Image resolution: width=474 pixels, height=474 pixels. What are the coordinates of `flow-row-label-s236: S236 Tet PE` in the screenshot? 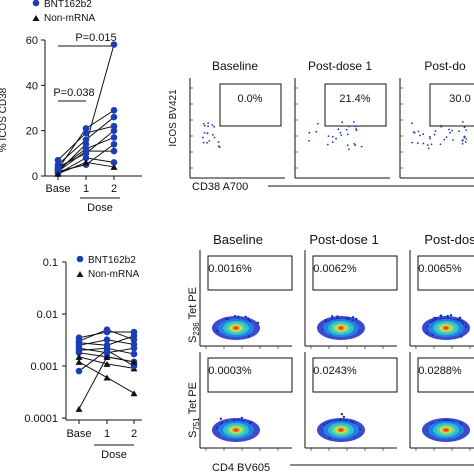 It's located at (194, 315).